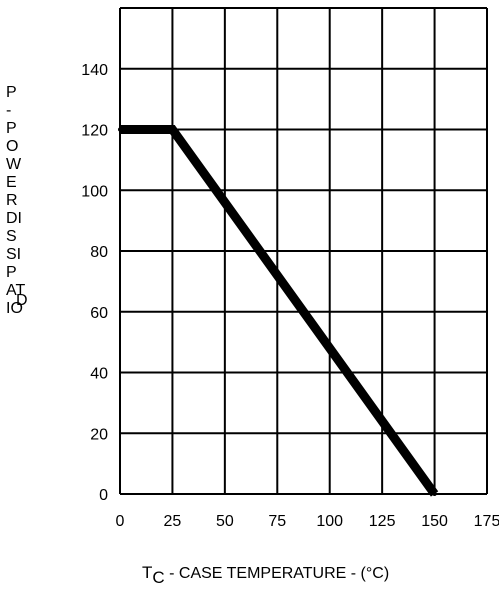 This screenshot has width=499, height=589. Describe the element at coordinates (94, 283) in the screenshot. I see `y-tick-labels: 0 20 40 60 80 100 120 140` at that location.